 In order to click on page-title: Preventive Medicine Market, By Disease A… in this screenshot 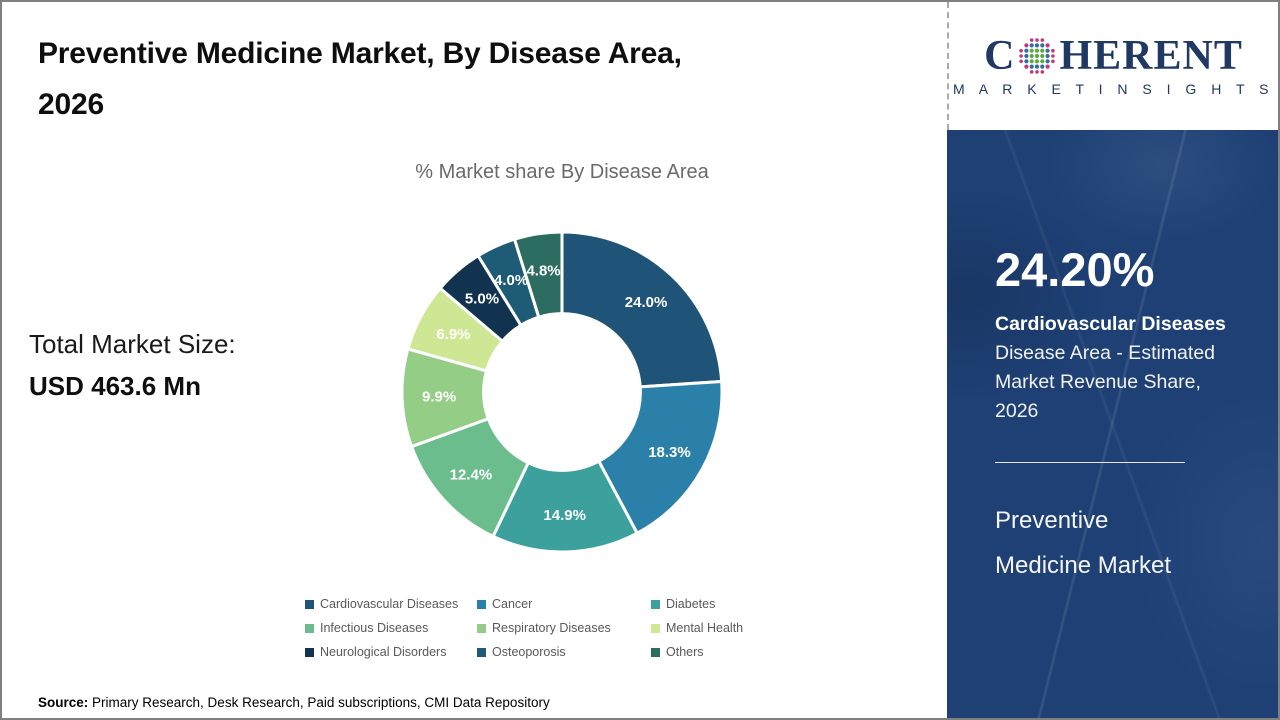, I will do `click(360, 79)`.